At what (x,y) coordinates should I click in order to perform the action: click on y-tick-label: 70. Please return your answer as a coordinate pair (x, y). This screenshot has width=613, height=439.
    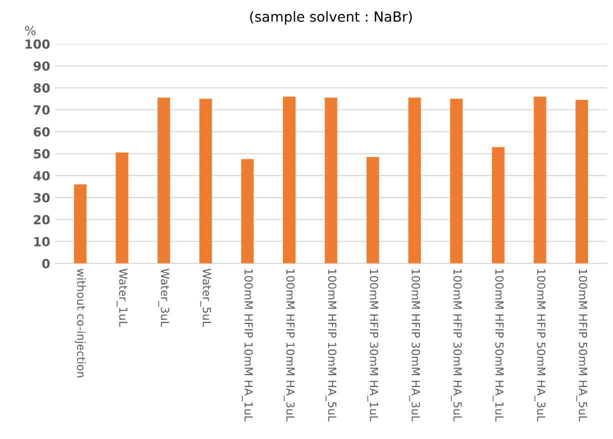
    Looking at the image, I should click on (42, 110).